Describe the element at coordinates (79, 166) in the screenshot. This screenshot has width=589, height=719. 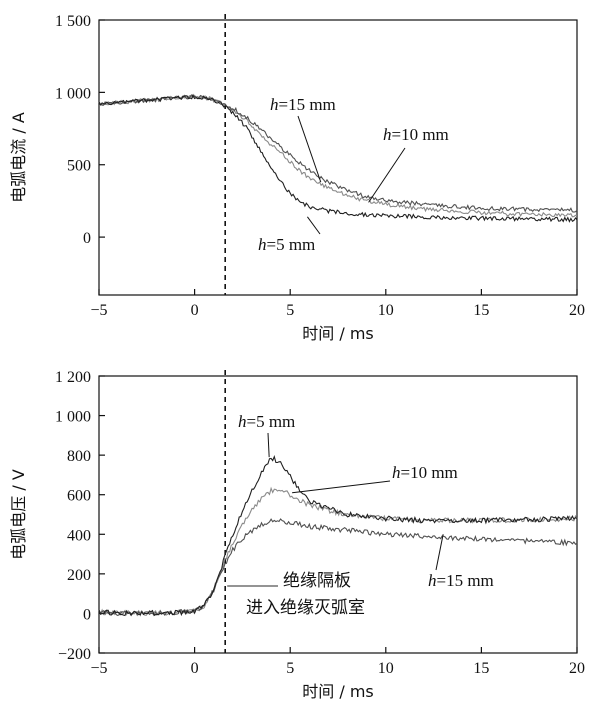
I see `y-tick-label: 500` at that location.